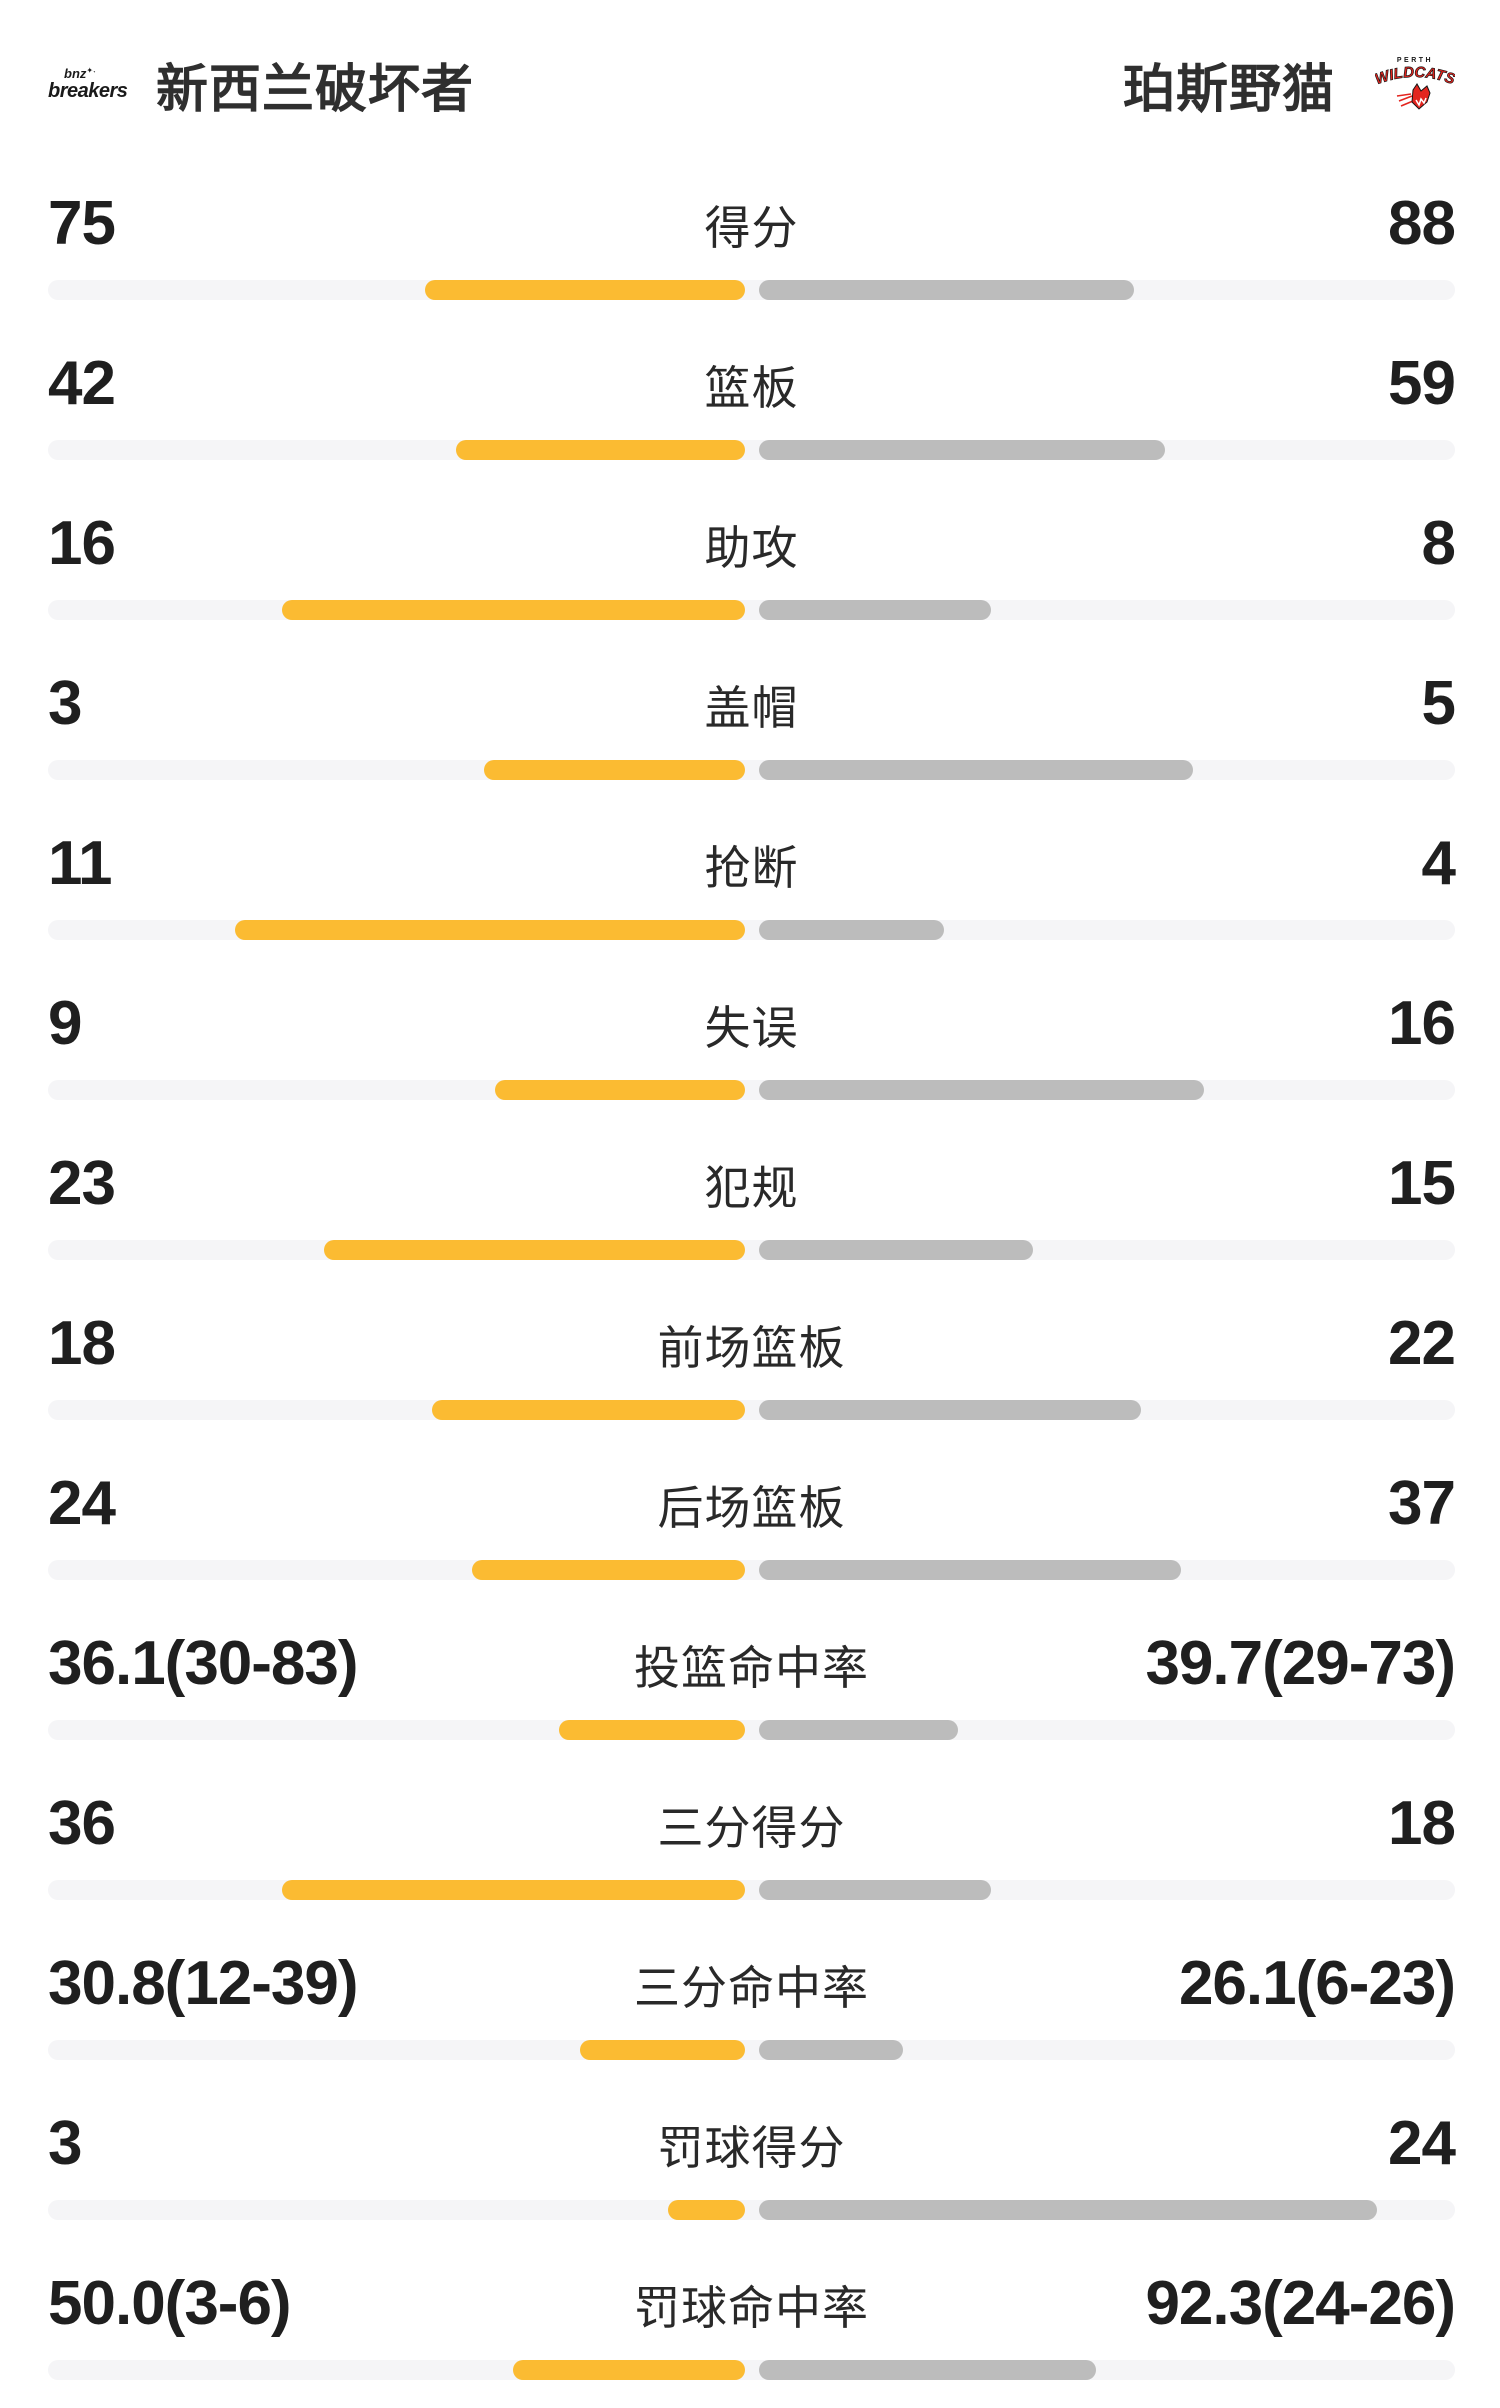  I want to click on home-value: 9, so click(65, 1023).